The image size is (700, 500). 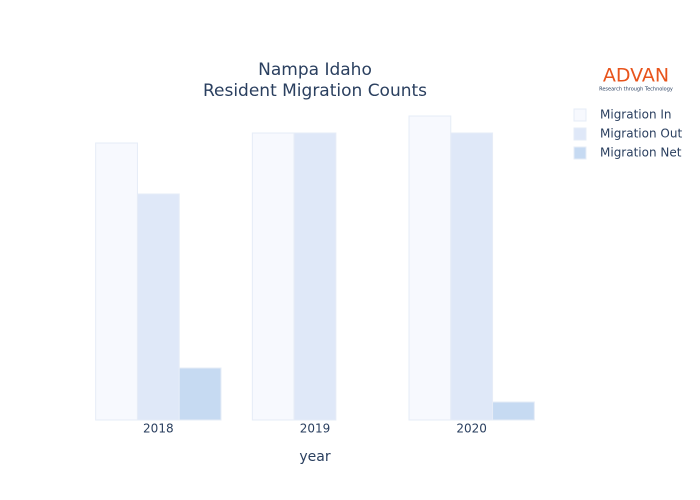 What do you see at coordinates (471, 429) in the screenshot?
I see `x-tick-label: 2020` at bounding box center [471, 429].